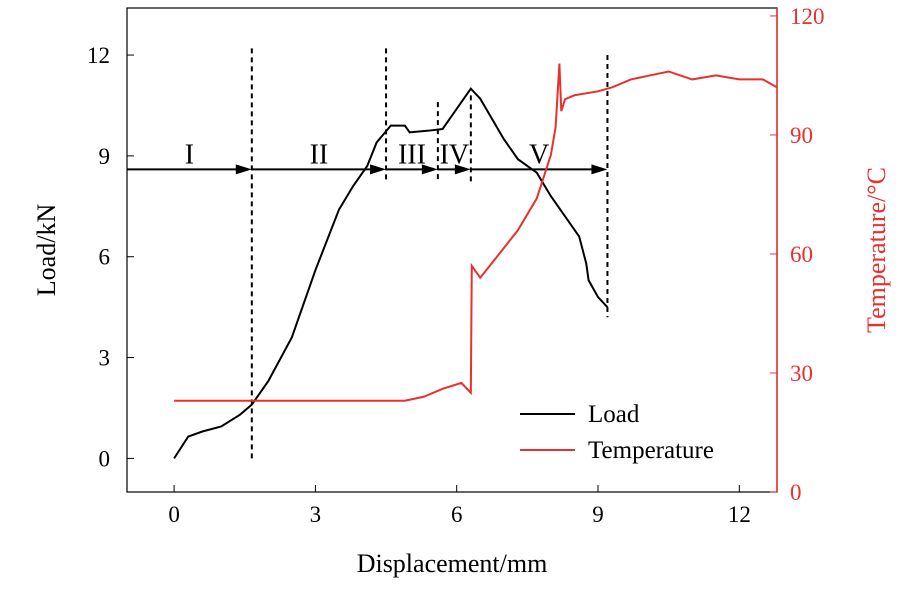  What do you see at coordinates (796, 492) in the screenshot?
I see `y2-tick-label: 0` at bounding box center [796, 492].